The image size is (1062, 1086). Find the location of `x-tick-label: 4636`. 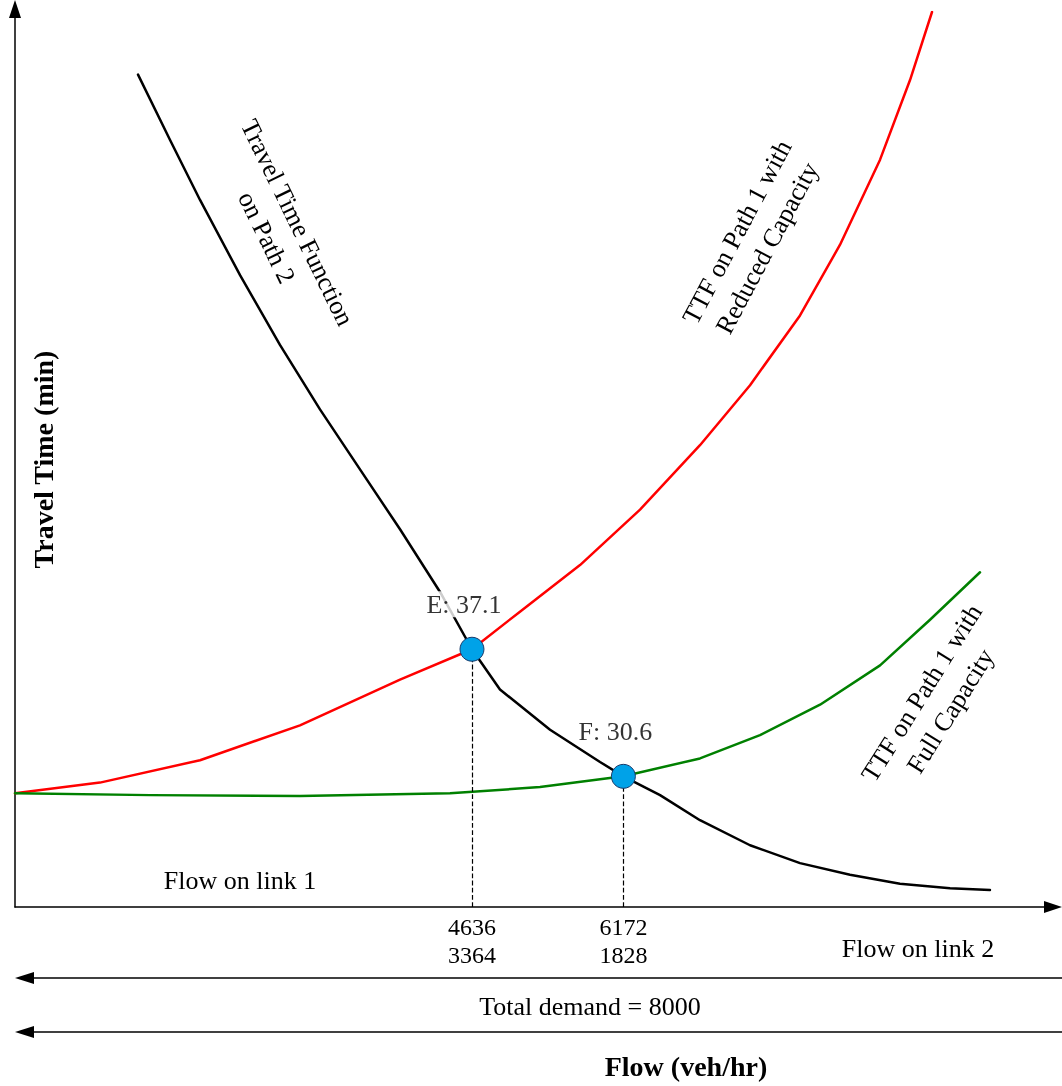

x-tick-label: 4636 is located at coordinates (471, 927).